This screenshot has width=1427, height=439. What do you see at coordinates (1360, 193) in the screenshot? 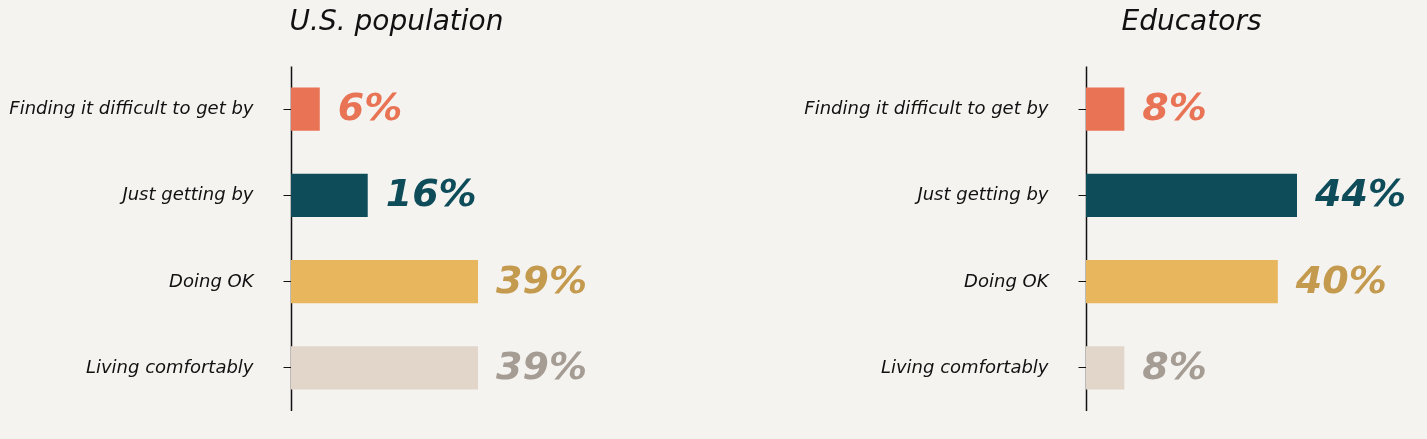
I see `data-label: 44%` at bounding box center [1360, 193].